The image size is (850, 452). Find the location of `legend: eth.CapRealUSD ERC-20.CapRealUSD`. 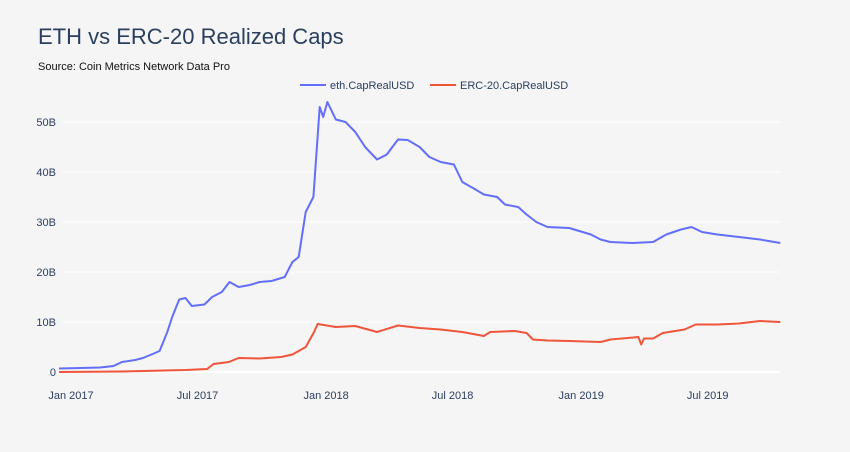

legend: eth.CapRealUSD ERC-20.CapRealUSD is located at coordinates (434, 86).